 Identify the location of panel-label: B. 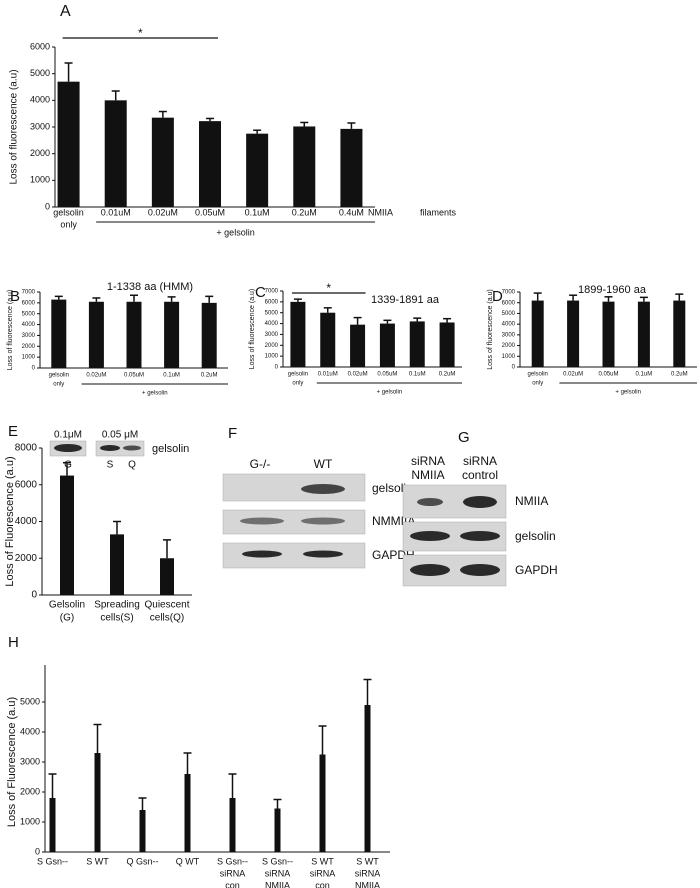
(15, 296).